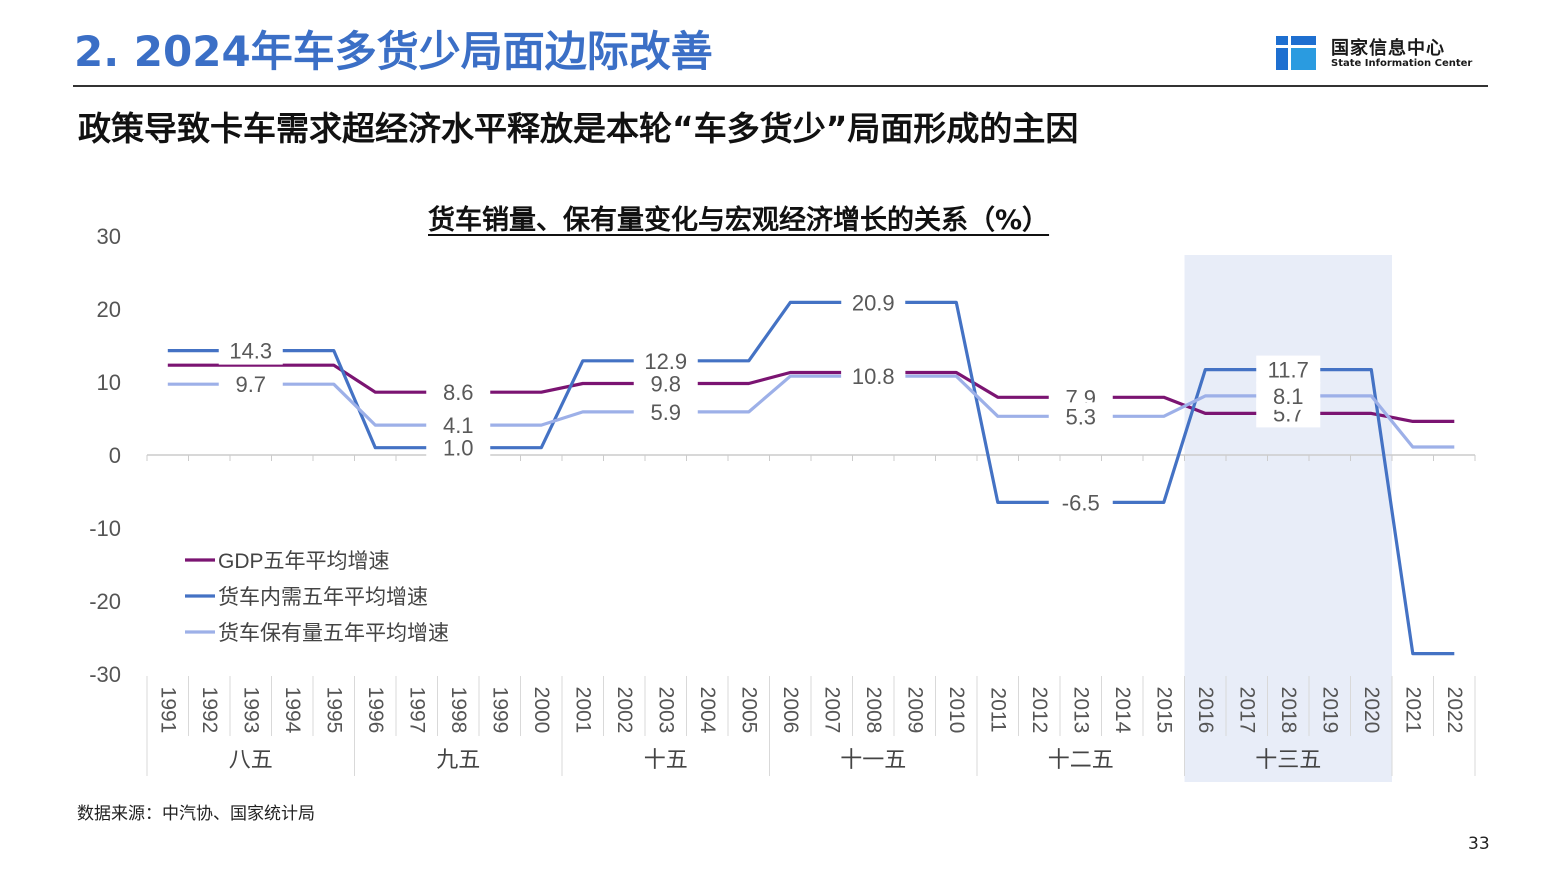 The width and height of the screenshot is (1559, 878). What do you see at coordinates (304, 561) in the screenshot?
I see `legend-label-gdp: GDP五年平均增速` at bounding box center [304, 561].